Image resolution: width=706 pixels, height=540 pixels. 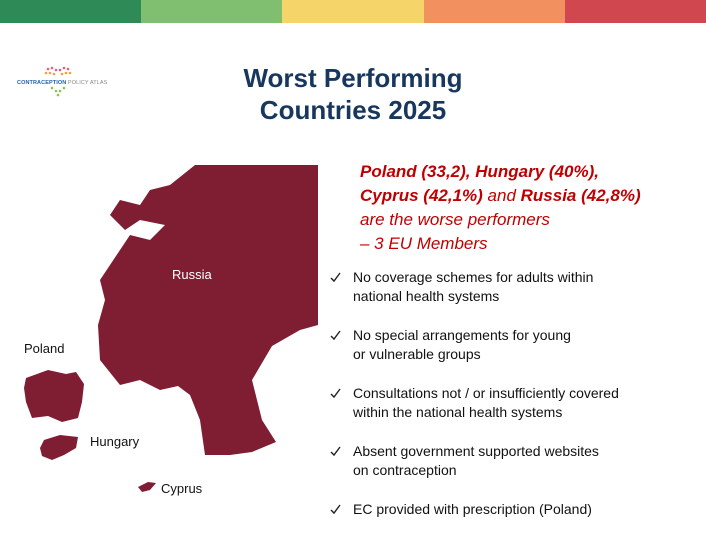 I want to click on bullet-line: or vulnerable groups, so click(x=417, y=354).